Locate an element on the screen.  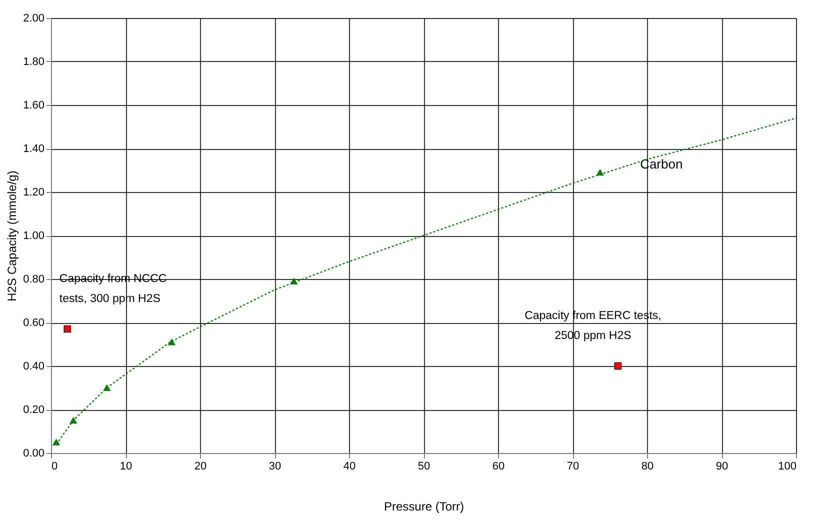
y-axis-title: H2S Capacity (mmole/g) is located at coordinates (12, 236).